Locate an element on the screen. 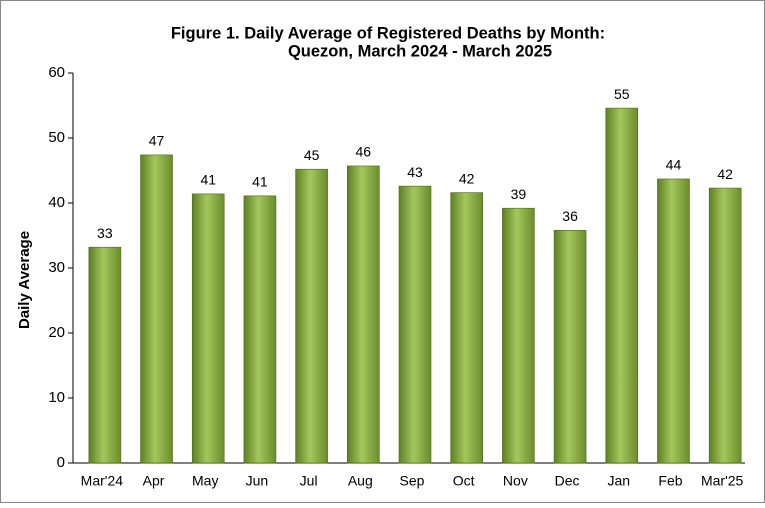 The image size is (765, 508). x-tick-label: Mar'25 is located at coordinates (722, 481).